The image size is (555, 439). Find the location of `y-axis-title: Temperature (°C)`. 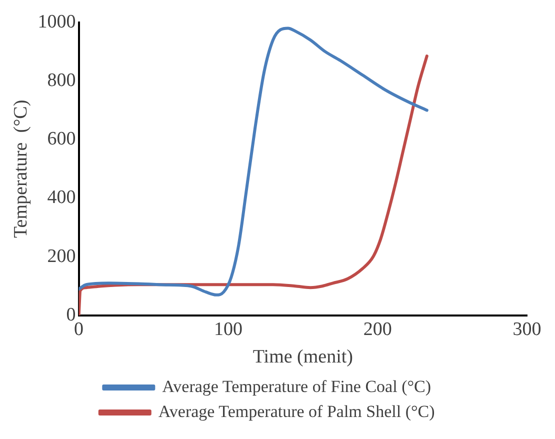

y-axis-title: Temperature (°C) is located at coordinates (21, 169).